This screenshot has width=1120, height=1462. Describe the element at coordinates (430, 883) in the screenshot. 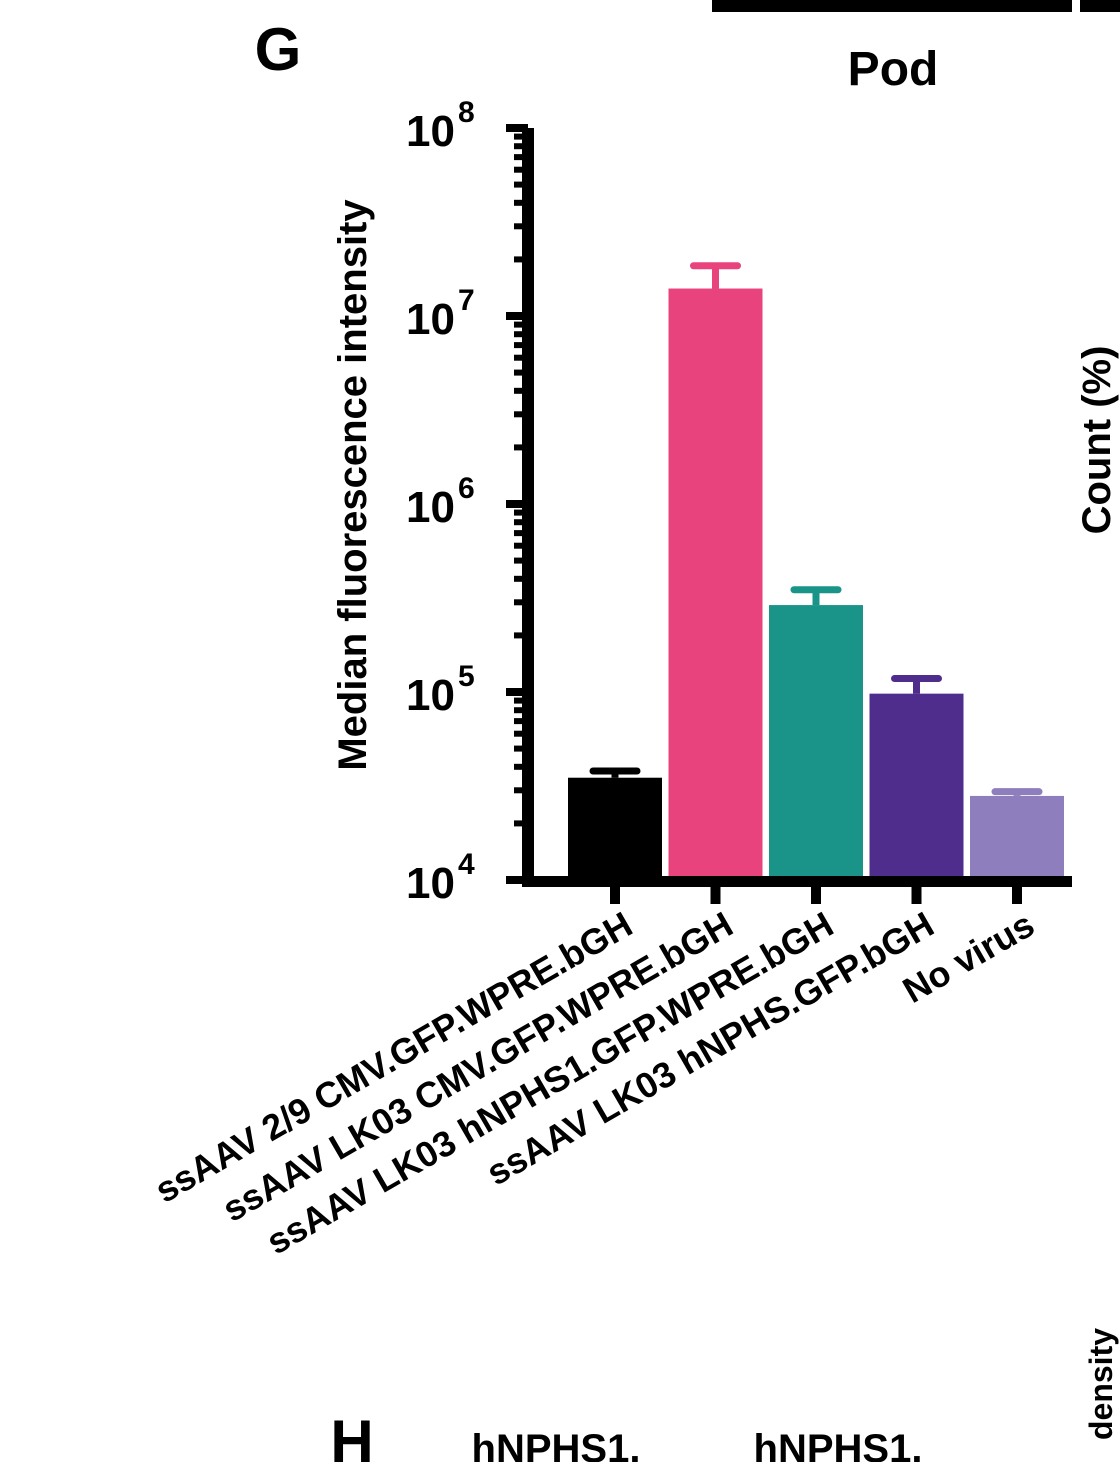

I see `y-tick-label-1: 10` at that location.